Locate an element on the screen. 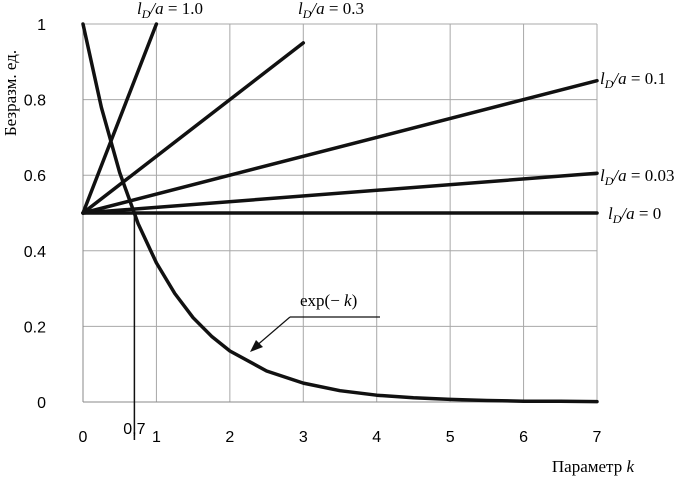  x-axis-label: Параметр k is located at coordinates (593, 466).